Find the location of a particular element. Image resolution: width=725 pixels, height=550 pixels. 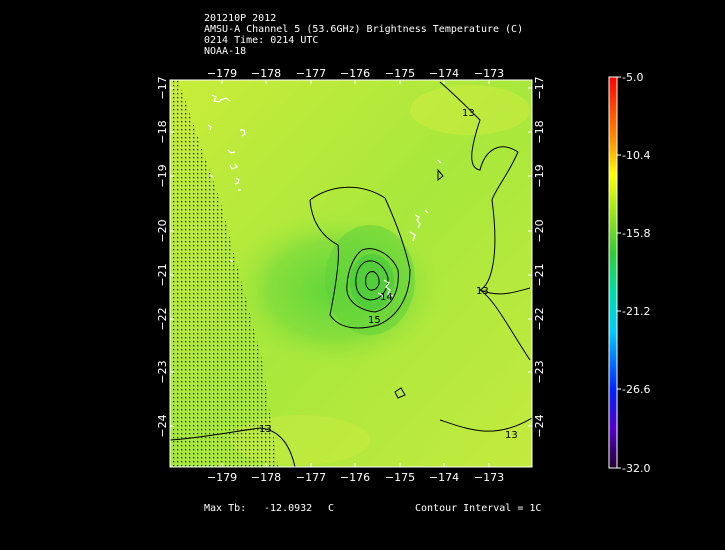

colorbar-label: -21.2 is located at coordinates (636, 311).